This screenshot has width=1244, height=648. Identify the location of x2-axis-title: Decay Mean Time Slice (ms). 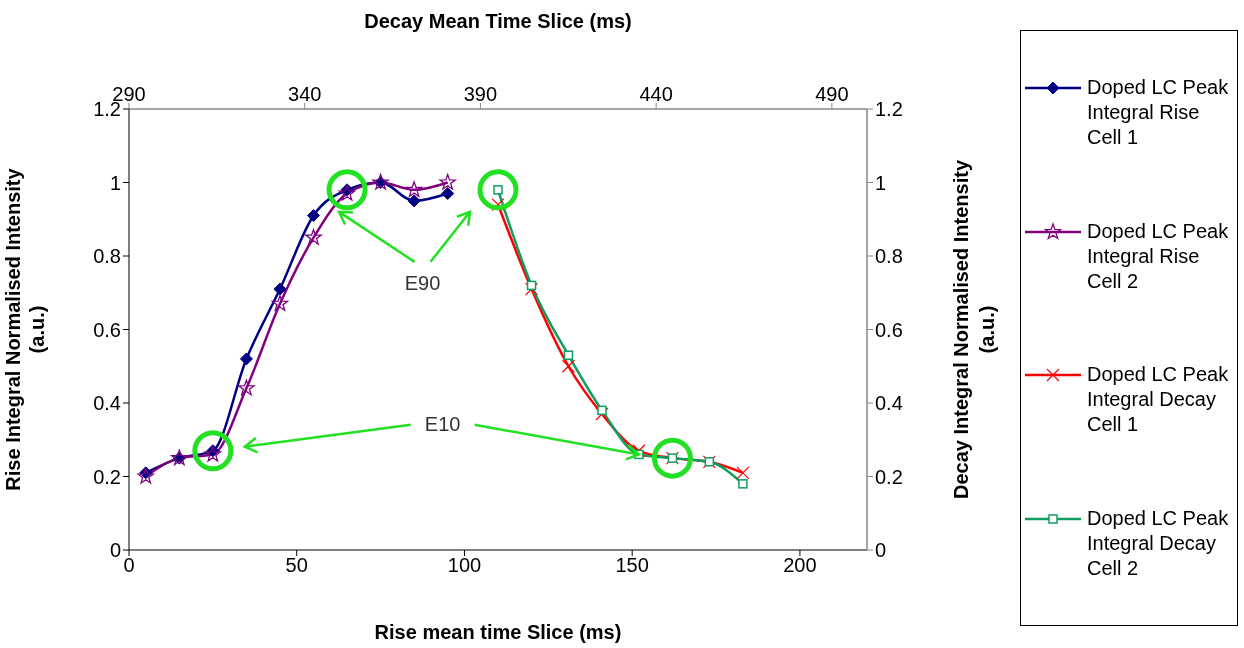
(498, 21).